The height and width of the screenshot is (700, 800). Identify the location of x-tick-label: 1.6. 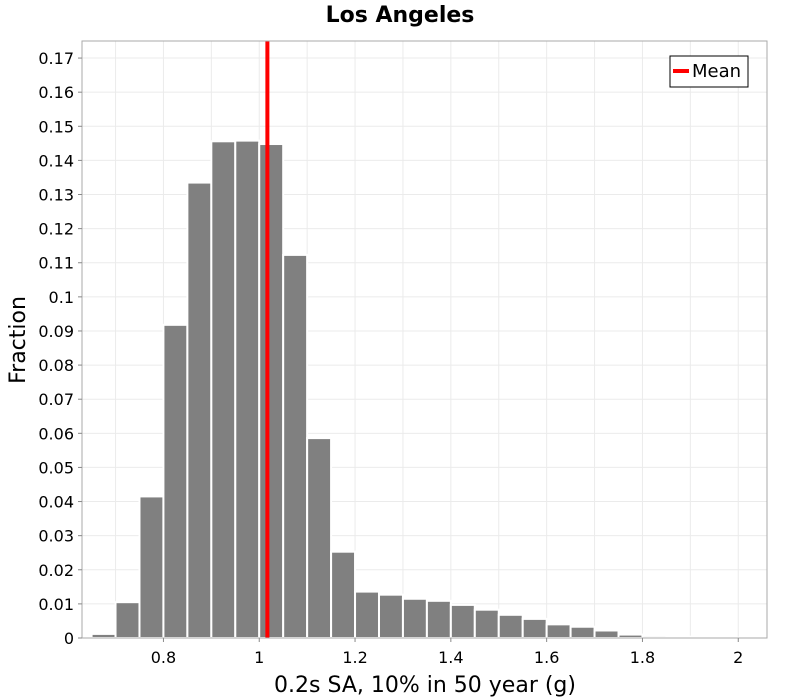
(546, 657).